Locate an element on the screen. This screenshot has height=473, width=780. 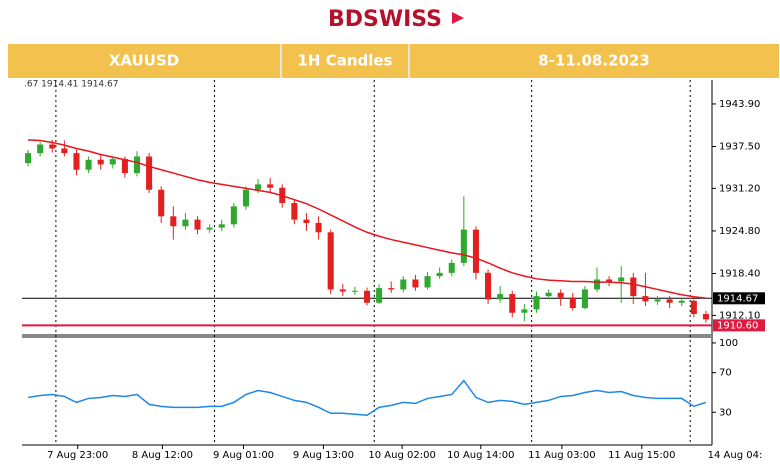
level-label: 1914.67 is located at coordinates (737, 298).